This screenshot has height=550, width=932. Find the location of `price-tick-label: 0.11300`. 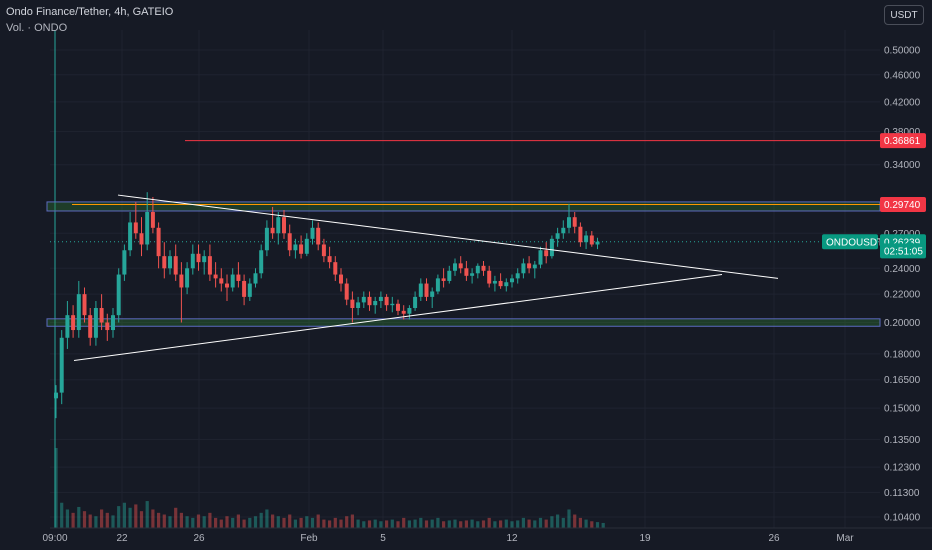

price-tick-label: 0.11300 is located at coordinates (902, 493).